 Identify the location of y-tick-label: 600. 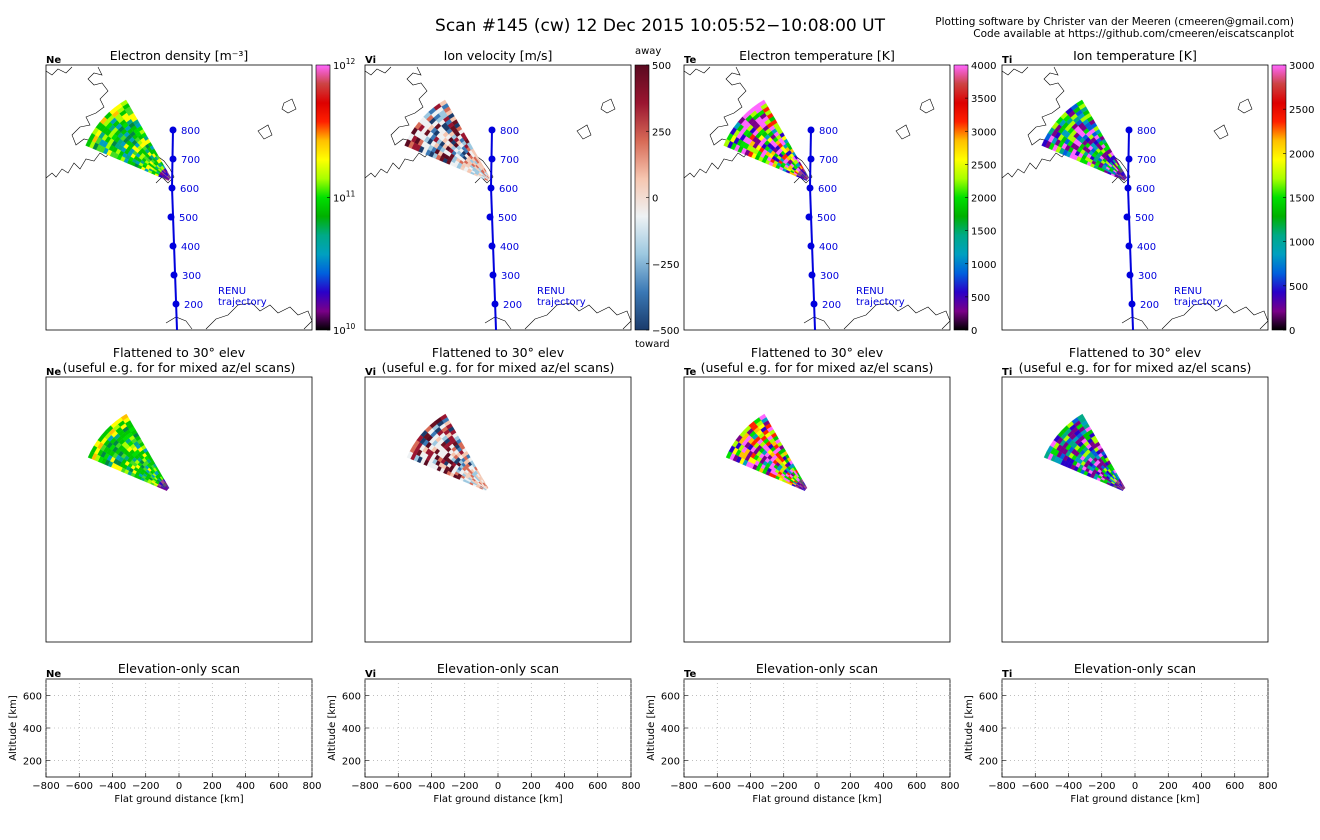
(670, 696).